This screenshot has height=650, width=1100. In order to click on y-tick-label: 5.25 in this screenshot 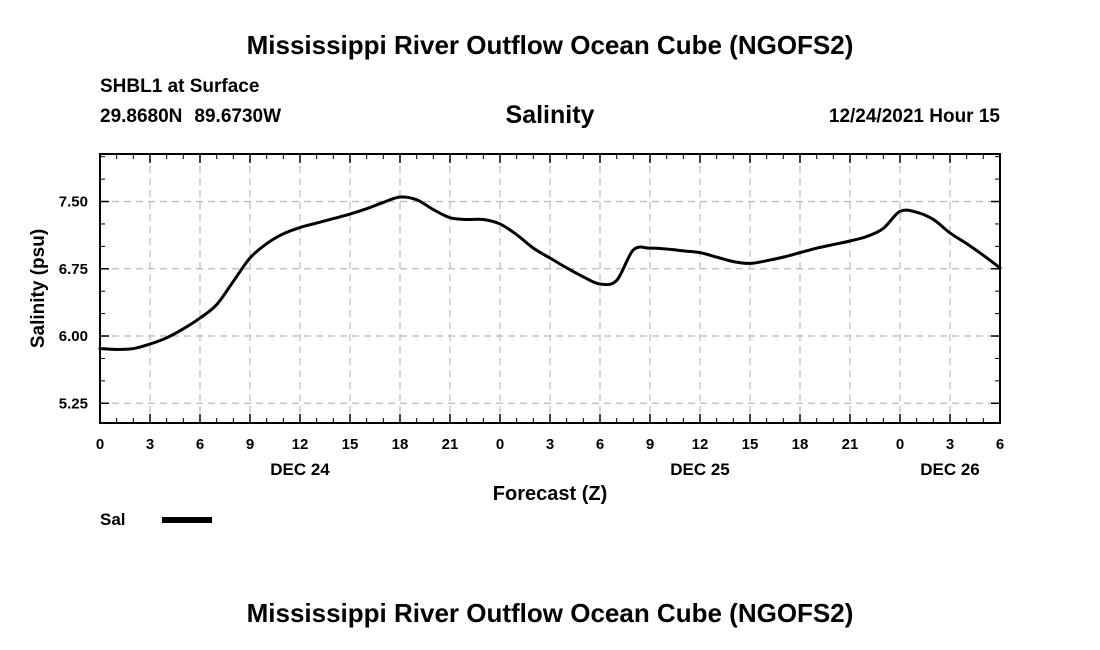, I will do `click(73, 403)`.